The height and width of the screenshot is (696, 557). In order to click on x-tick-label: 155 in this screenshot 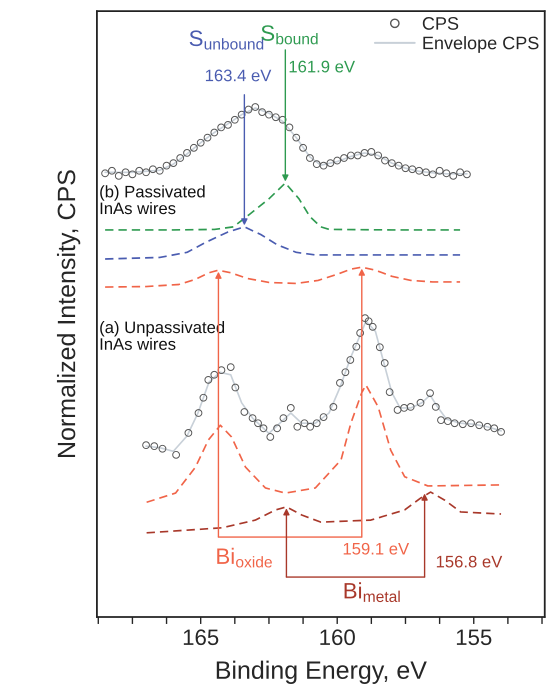, I will do `click(474, 638)`.